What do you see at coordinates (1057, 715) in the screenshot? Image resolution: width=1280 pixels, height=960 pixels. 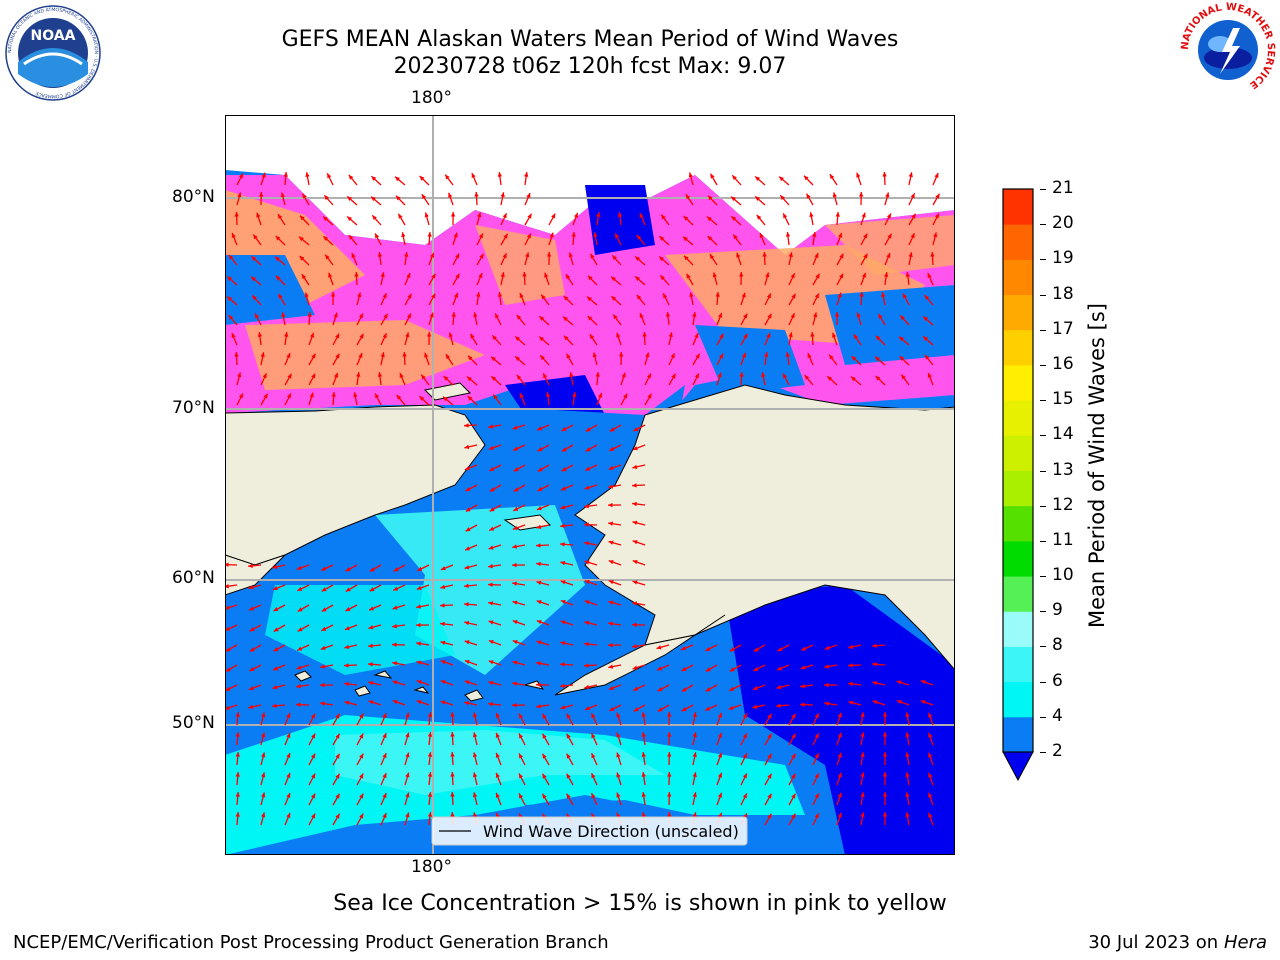 I see `colorbar-tick-label: 4` at bounding box center [1057, 715].